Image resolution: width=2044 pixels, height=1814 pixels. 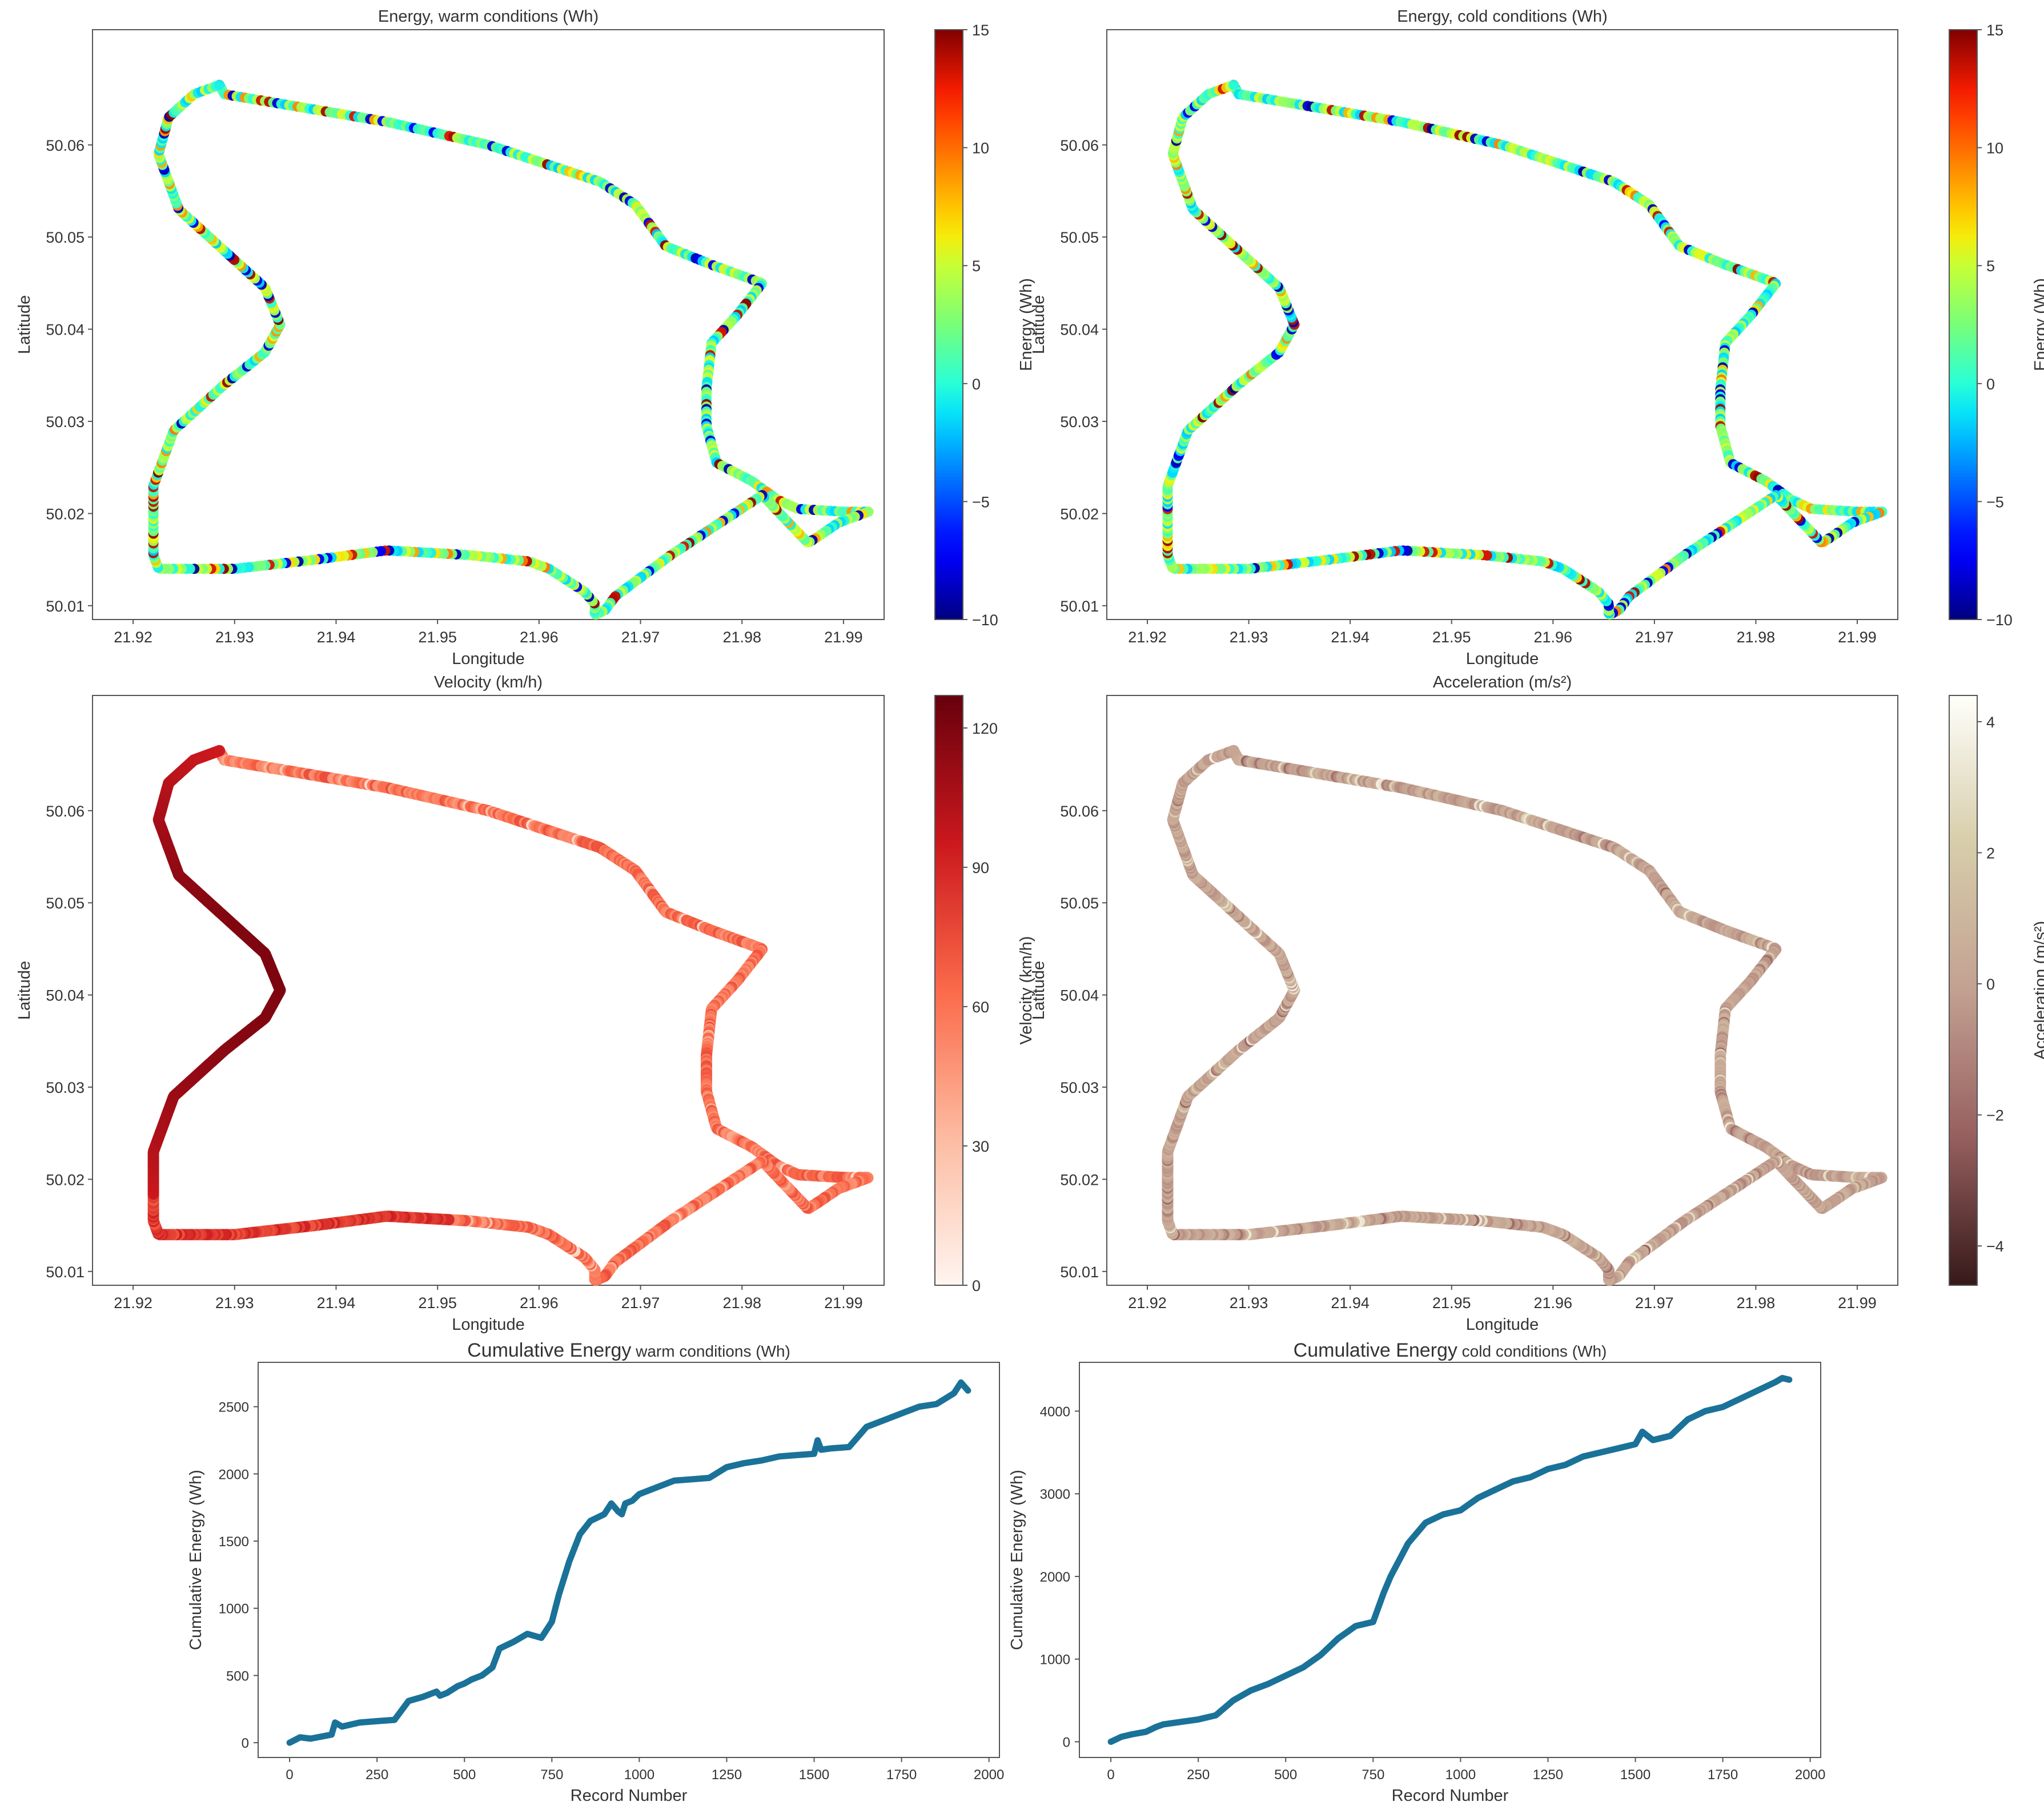 I want to click on x-tick-label: 2000, so click(x=1810, y=1775).